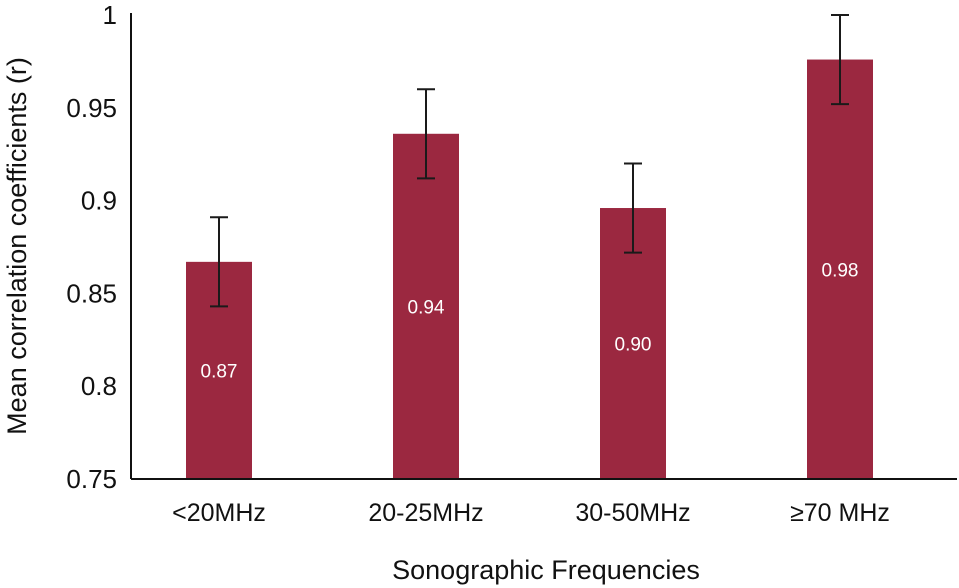 Image resolution: width=959 pixels, height=588 pixels. Describe the element at coordinates (840, 513) in the screenshot. I see `x-category-label: ≥70 MHz` at that location.